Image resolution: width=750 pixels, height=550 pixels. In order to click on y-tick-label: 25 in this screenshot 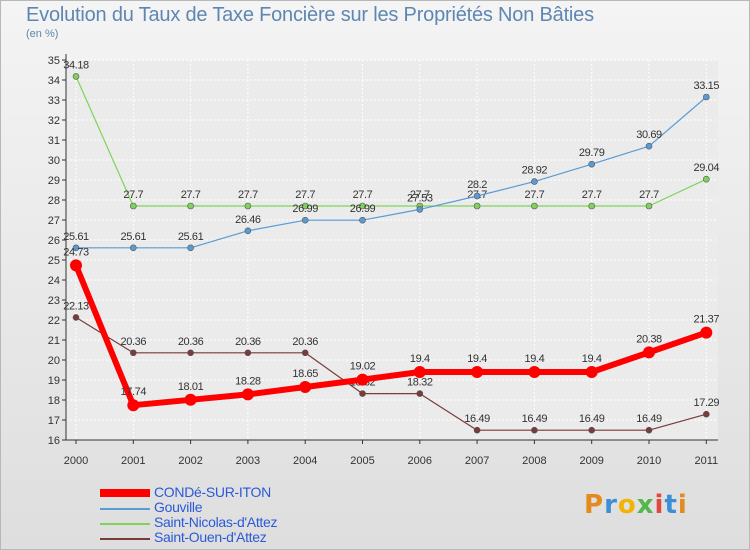, I will do `click(54, 261)`.